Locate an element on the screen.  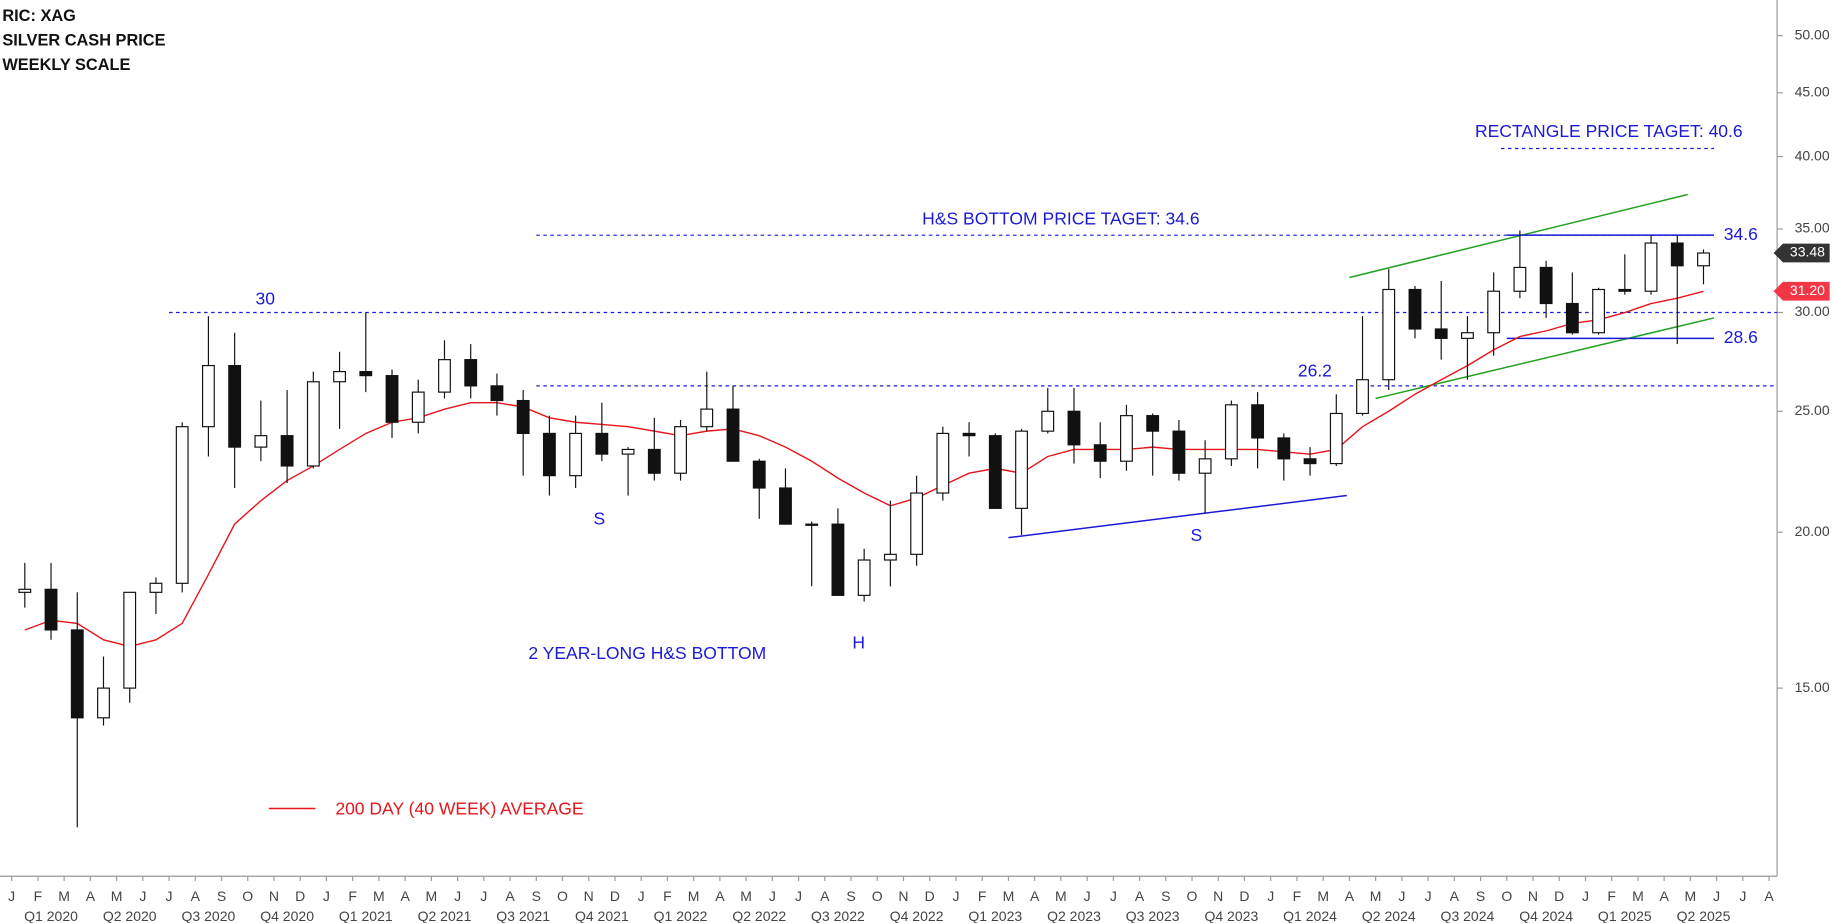
y-tick-label: 40.00 is located at coordinates (1812, 155).